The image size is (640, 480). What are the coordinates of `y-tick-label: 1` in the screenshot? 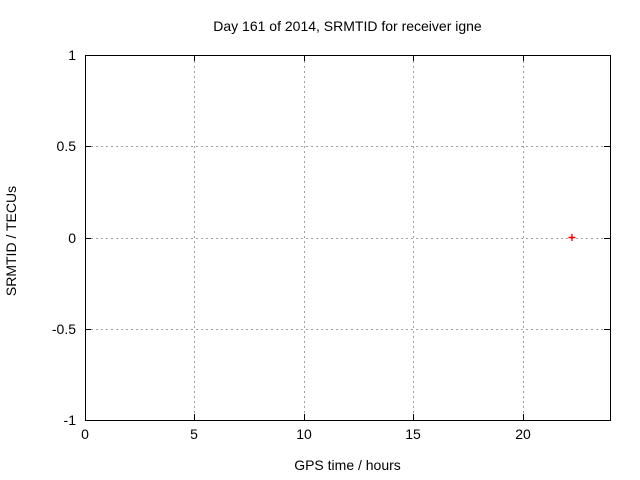 It's located at (72, 55).